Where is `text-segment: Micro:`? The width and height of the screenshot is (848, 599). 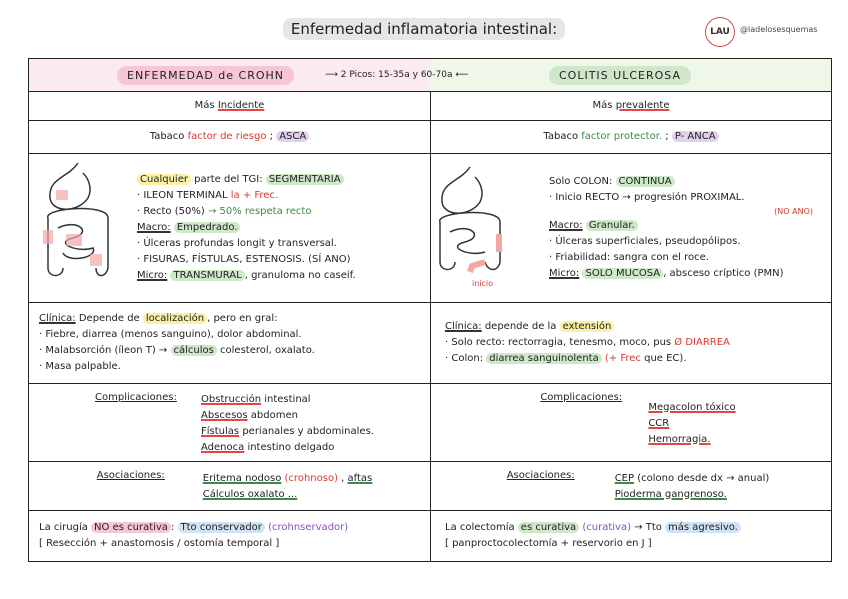
text-segment: Micro: is located at coordinates (564, 273).